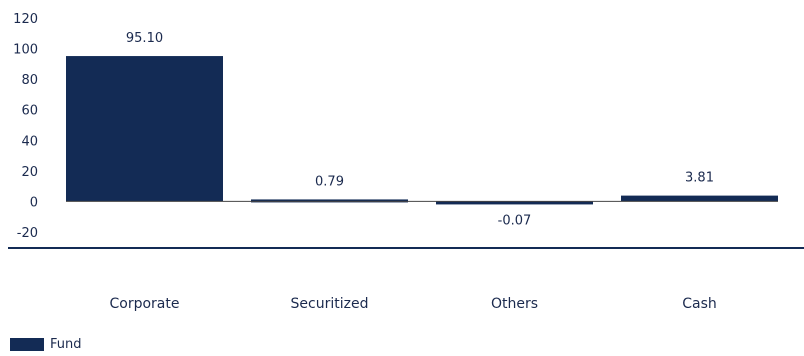 The height and width of the screenshot is (356, 804). I want to click on category-label-corporate: Corporate, so click(145, 304).